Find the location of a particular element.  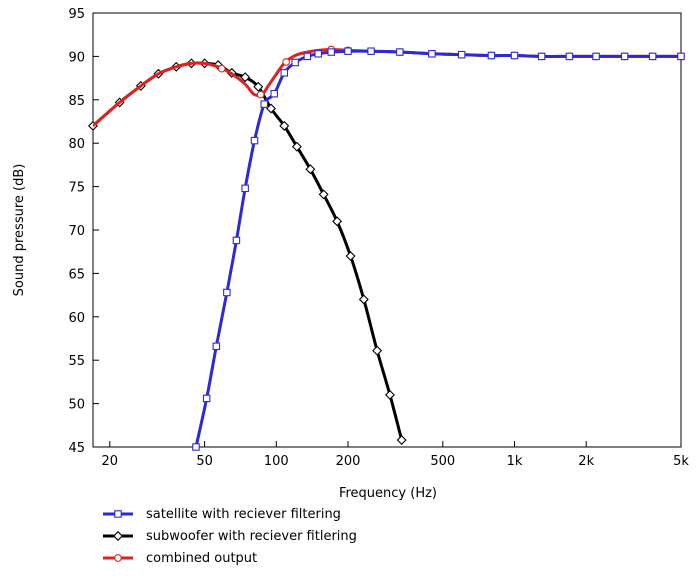

y-tick-label: 60 is located at coordinates (76, 318).